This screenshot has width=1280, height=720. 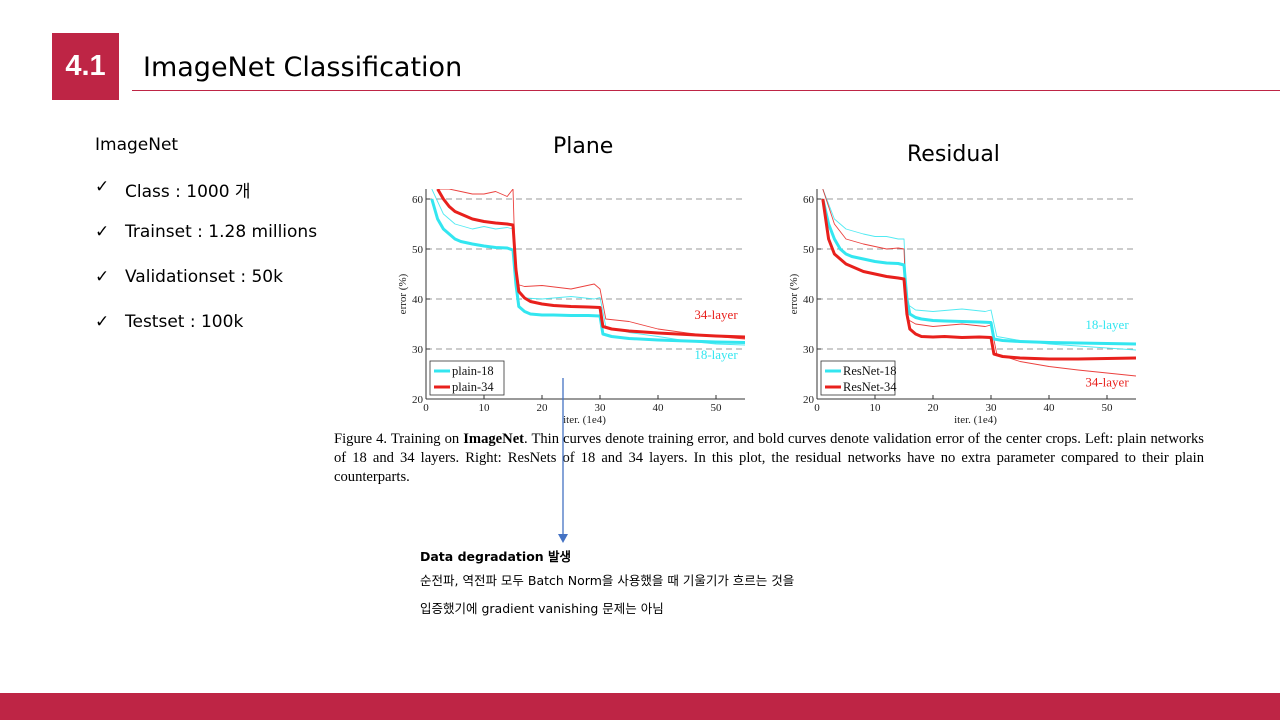 What do you see at coordinates (188, 192) in the screenshot?
I see `bullet-text: Class : 1000 개` at bounding box center [188, 192].